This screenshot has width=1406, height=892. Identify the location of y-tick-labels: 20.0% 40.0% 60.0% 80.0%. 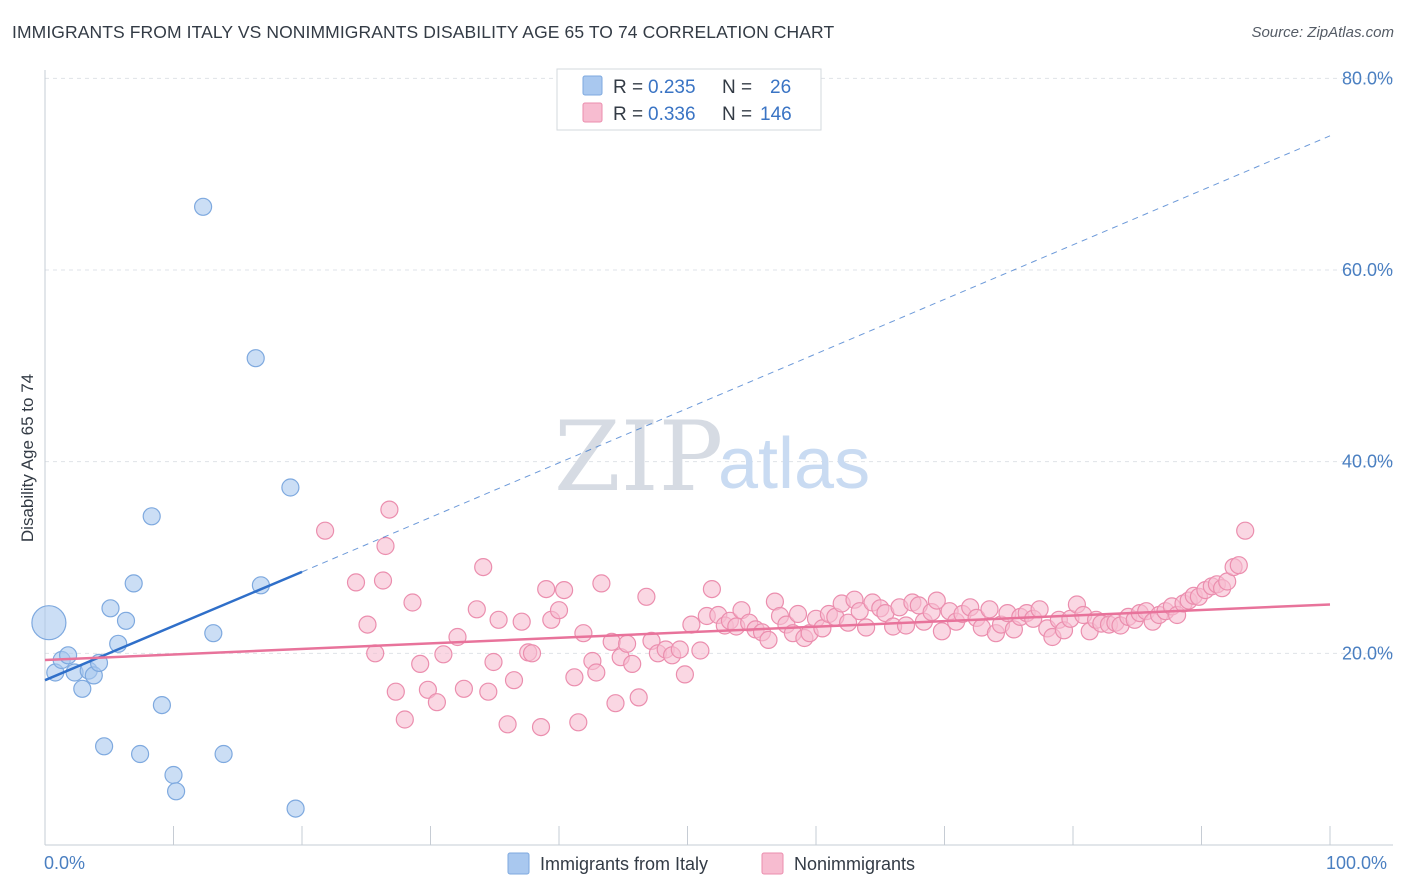
(1367, 365).